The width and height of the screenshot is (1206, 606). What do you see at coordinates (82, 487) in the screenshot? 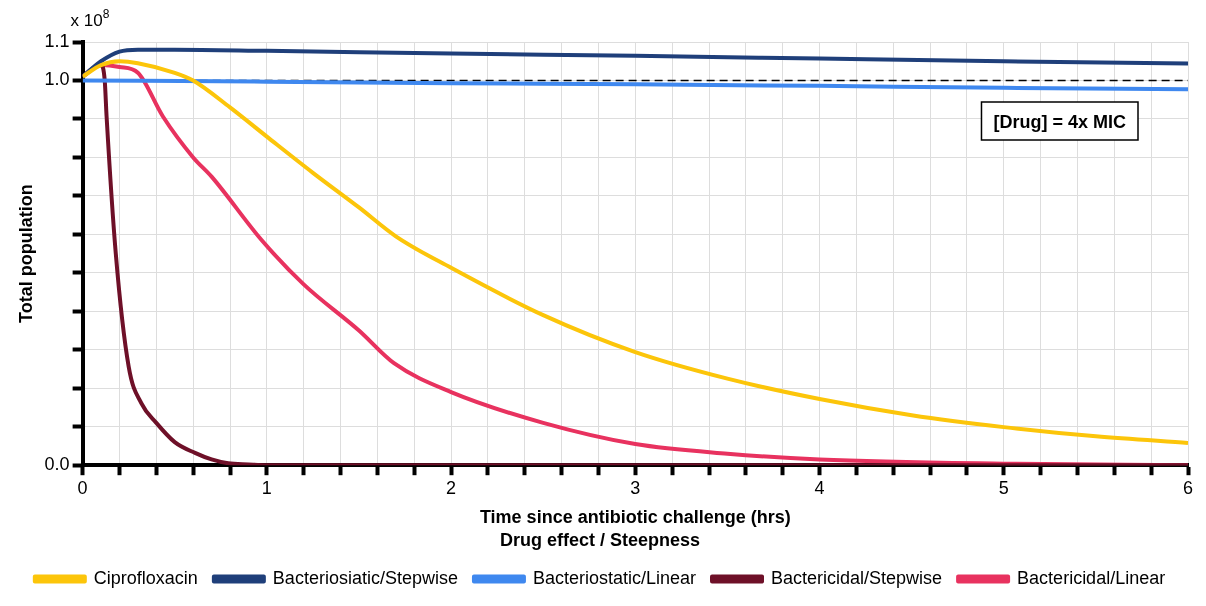
I see `x-tick-label: 0` at bounding box center [82, 487].